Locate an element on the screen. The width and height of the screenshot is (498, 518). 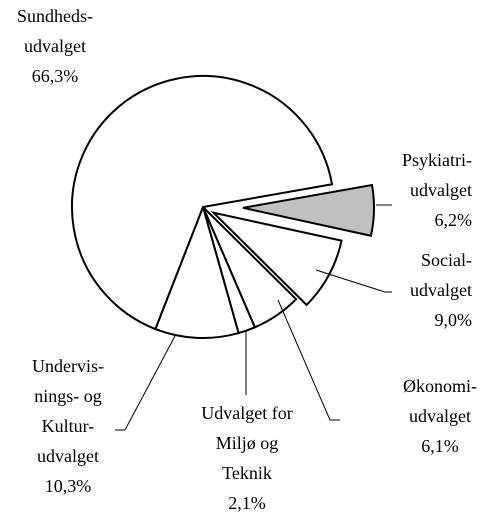
value-label: 6,2% is located at coordinates (454, 220).